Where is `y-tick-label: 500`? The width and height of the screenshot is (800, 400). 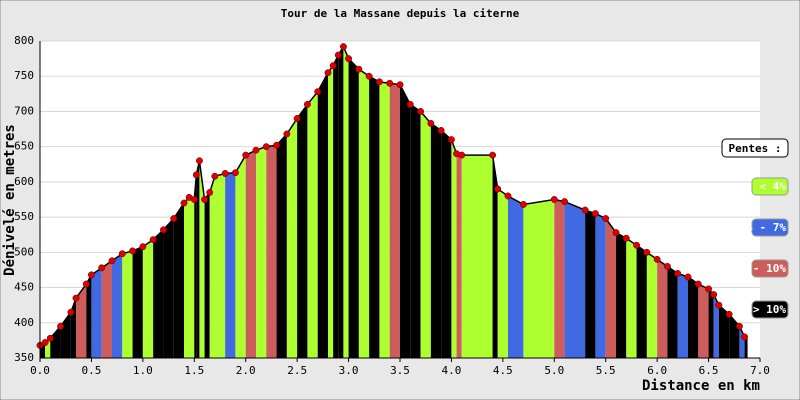
y-tick-label: 500 is located at coordinates (24, 251).